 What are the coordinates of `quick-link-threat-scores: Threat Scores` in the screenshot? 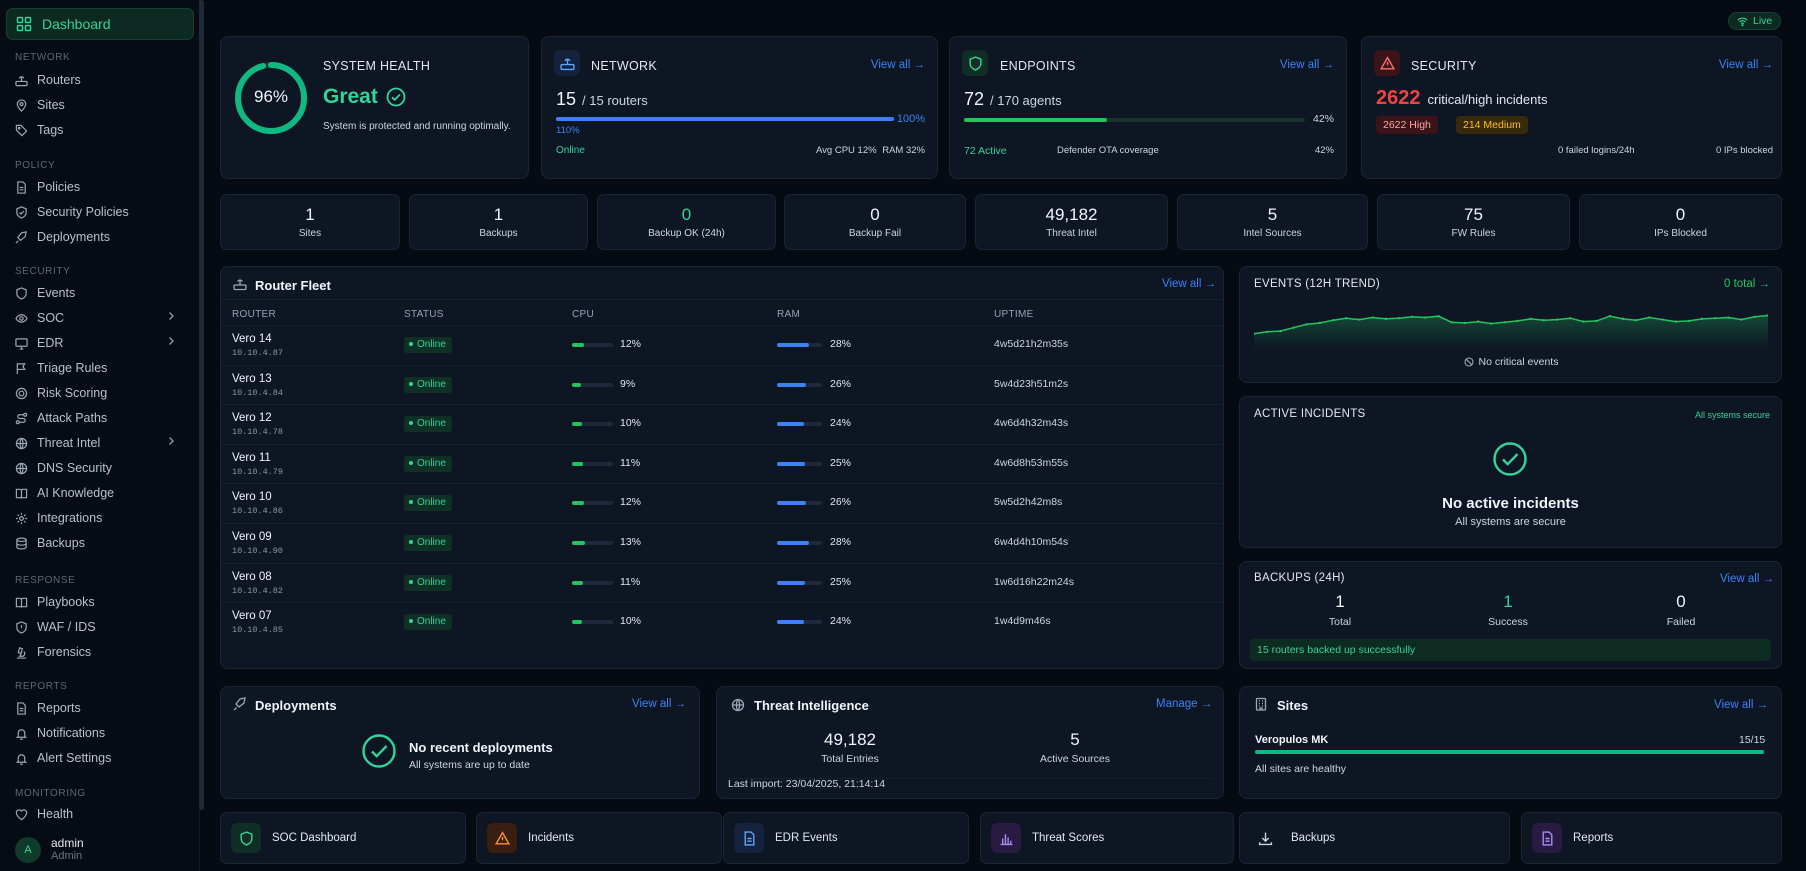 It's located at (1107, 838).